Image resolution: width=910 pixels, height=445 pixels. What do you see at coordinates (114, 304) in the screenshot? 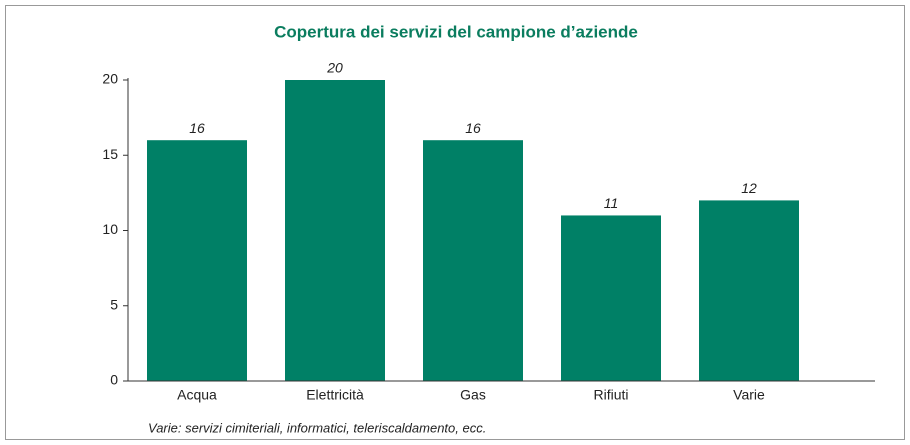
I see `y-tick-label: 5` at bounding box center [114, 304].